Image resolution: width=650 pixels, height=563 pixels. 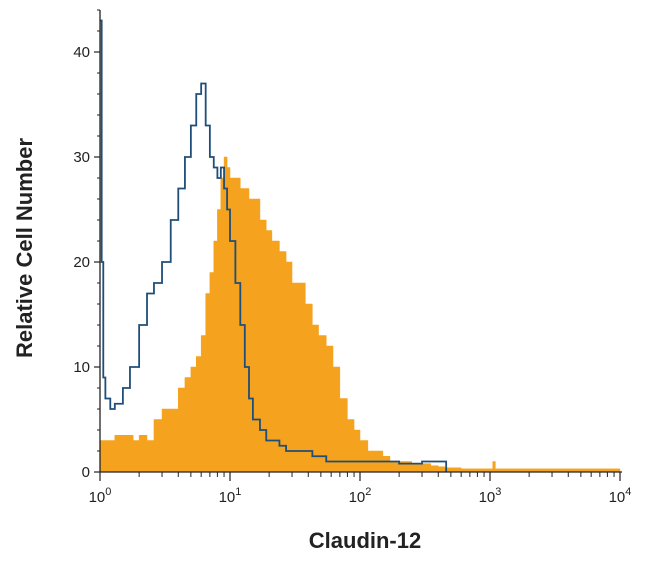 What do you see at coordinates (360, 496) in the screenshot?
I see `x-tick-label: 10²` at bounding box center [360, 496].